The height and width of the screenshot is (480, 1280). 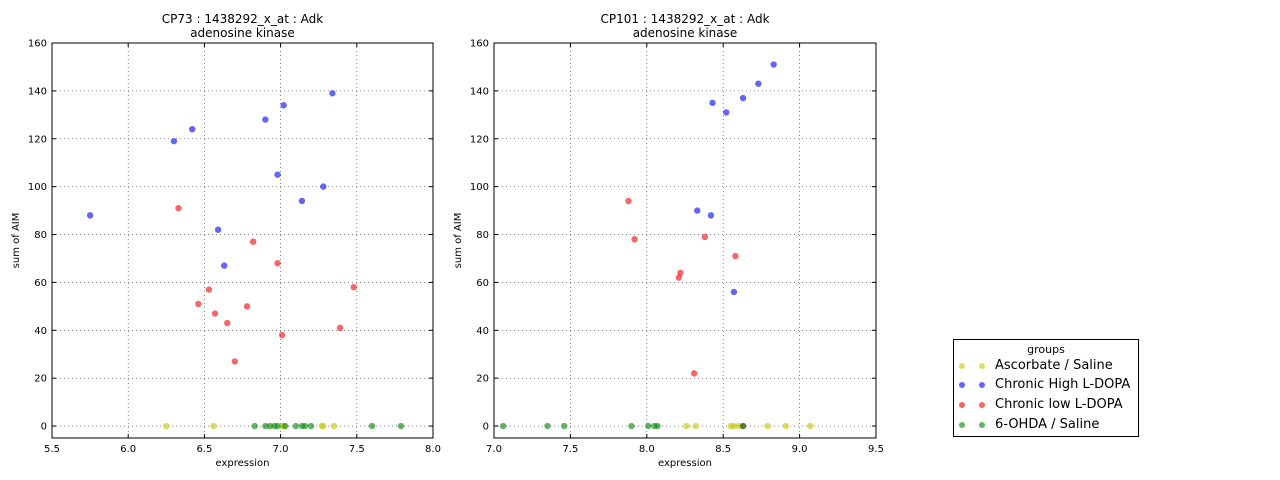 I want to click on x-tick-label: 5.5, so click(x=52, y=449).